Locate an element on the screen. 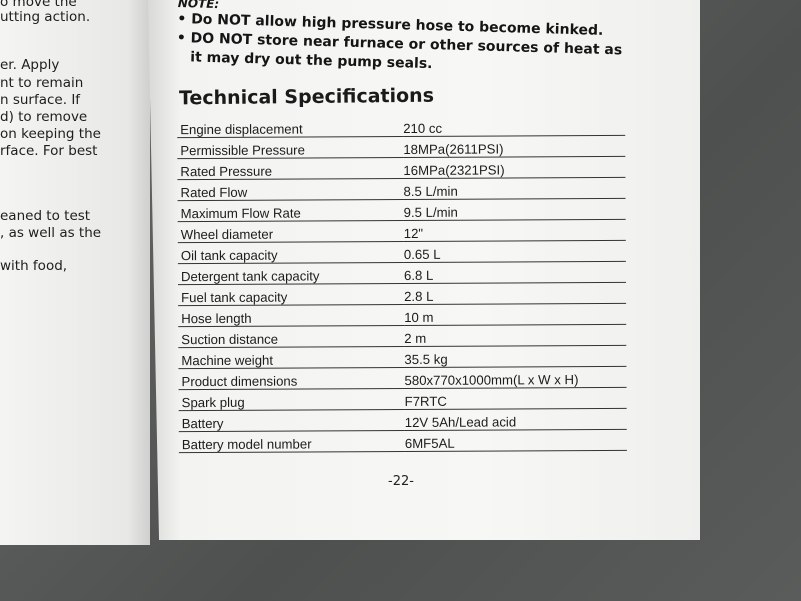 This screenshot has height=601, width=801. spec-value: F7RTC is located at coordinates (515, 398).